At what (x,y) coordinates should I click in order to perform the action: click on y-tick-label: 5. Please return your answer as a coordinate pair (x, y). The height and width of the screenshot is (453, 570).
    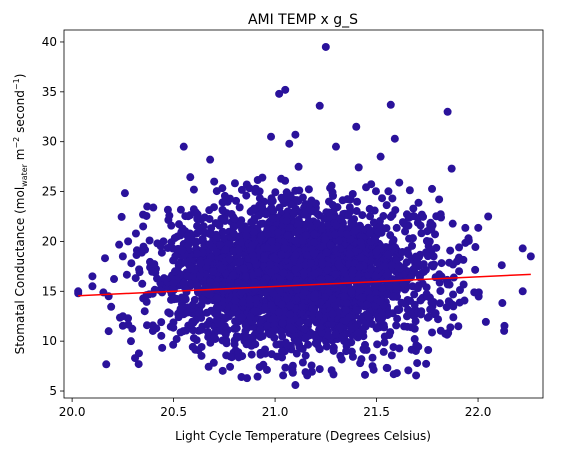
    Looking at the image, I should click on (53, 391).